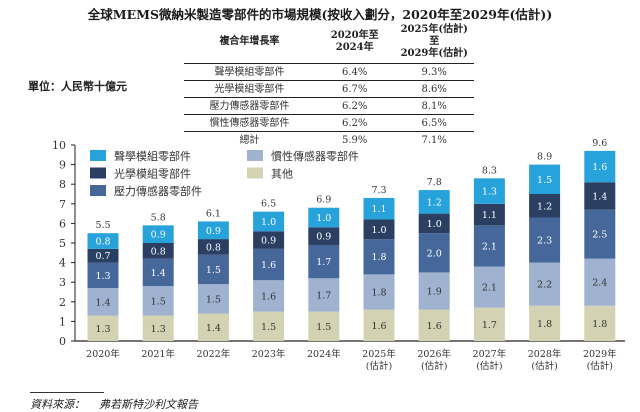 This screenshot has height=412, width=640. I want to click on legend-label: 其他, so click(282, 174).